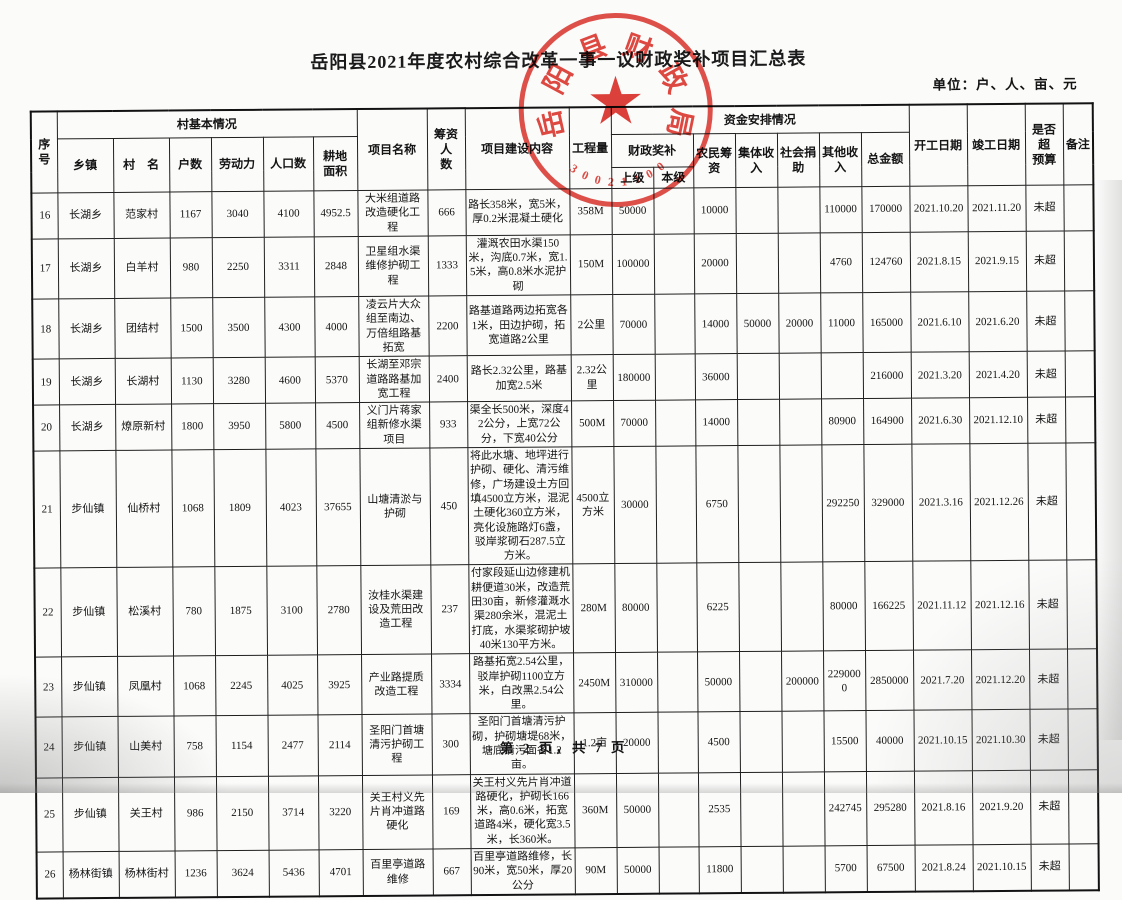 The height and width of the screenshot is (900, 1122). Describe the element at coordinates (517, 148) in the screenshot. I see `col-header-construction-content: 项目建设内容` at that location.